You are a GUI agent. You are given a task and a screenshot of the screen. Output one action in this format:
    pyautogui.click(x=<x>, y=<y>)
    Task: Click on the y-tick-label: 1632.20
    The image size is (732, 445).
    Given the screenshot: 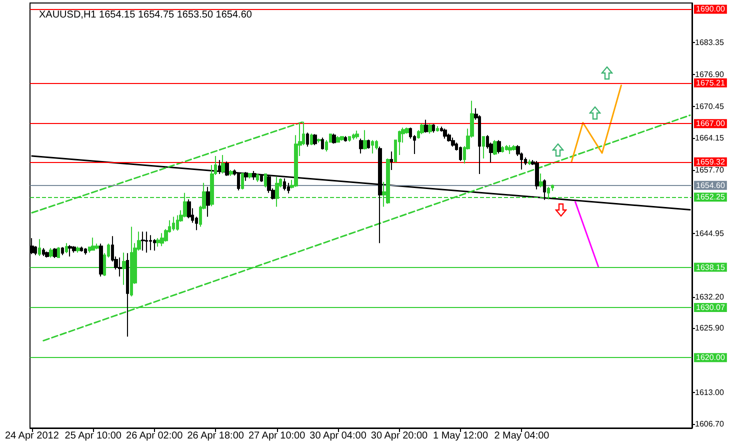 What is the action you would take?
    pyautogui.click(x=709, y=297)
    